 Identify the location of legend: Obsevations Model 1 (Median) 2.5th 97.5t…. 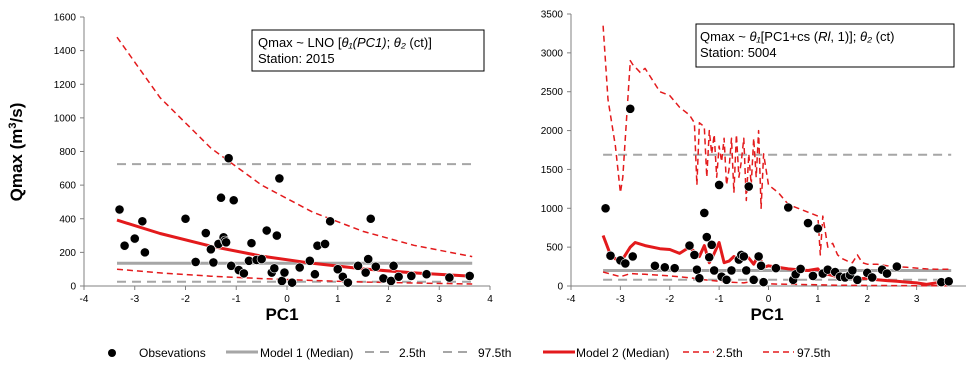
(469, 353).